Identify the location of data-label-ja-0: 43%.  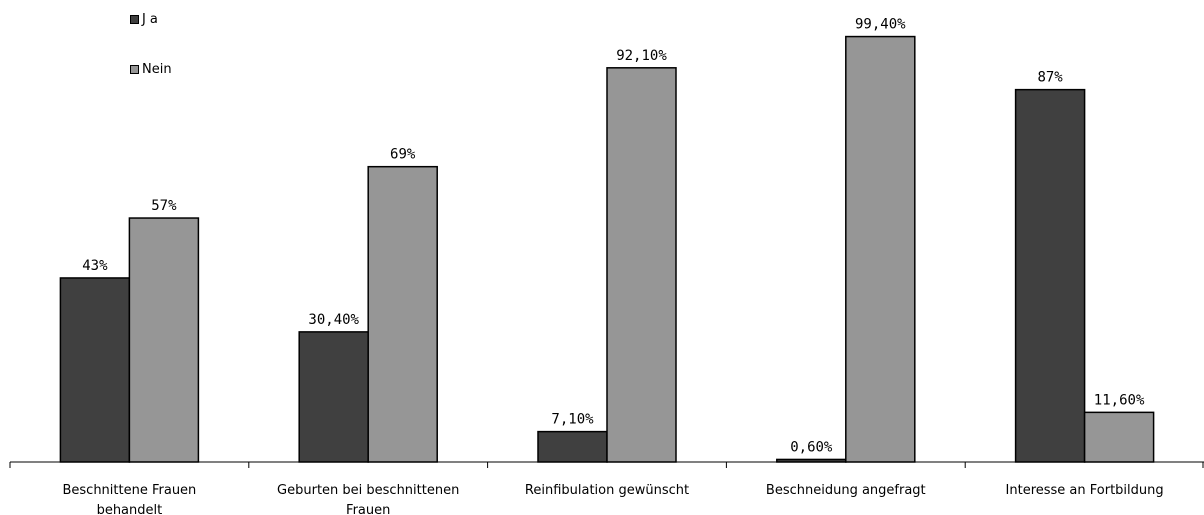
(95, 266).